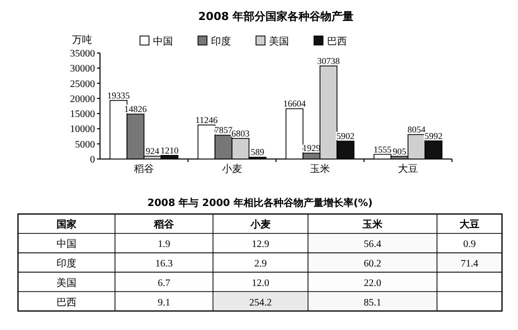  Describe the element at coordinates (163, 42) in the screenshot. I see `legend-label: 中国` at that location.